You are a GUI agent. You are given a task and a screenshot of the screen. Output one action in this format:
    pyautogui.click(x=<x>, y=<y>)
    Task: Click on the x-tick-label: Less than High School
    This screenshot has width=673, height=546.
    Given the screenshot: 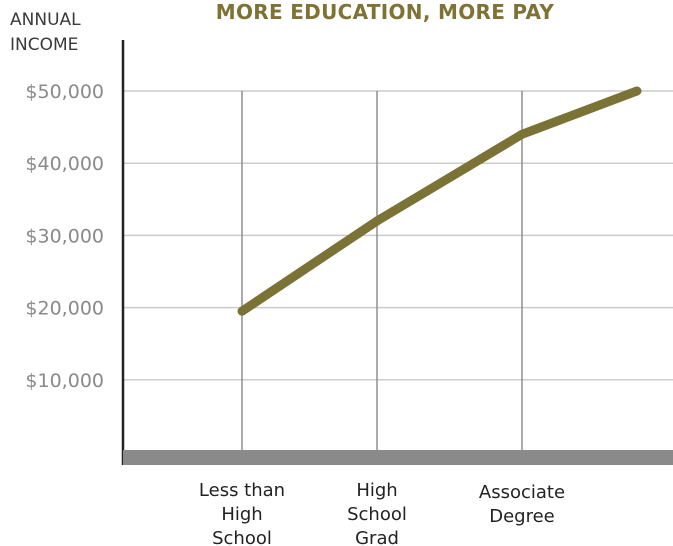 What is the action you would take?
    pyautogui.click(x=242, y=513)
    